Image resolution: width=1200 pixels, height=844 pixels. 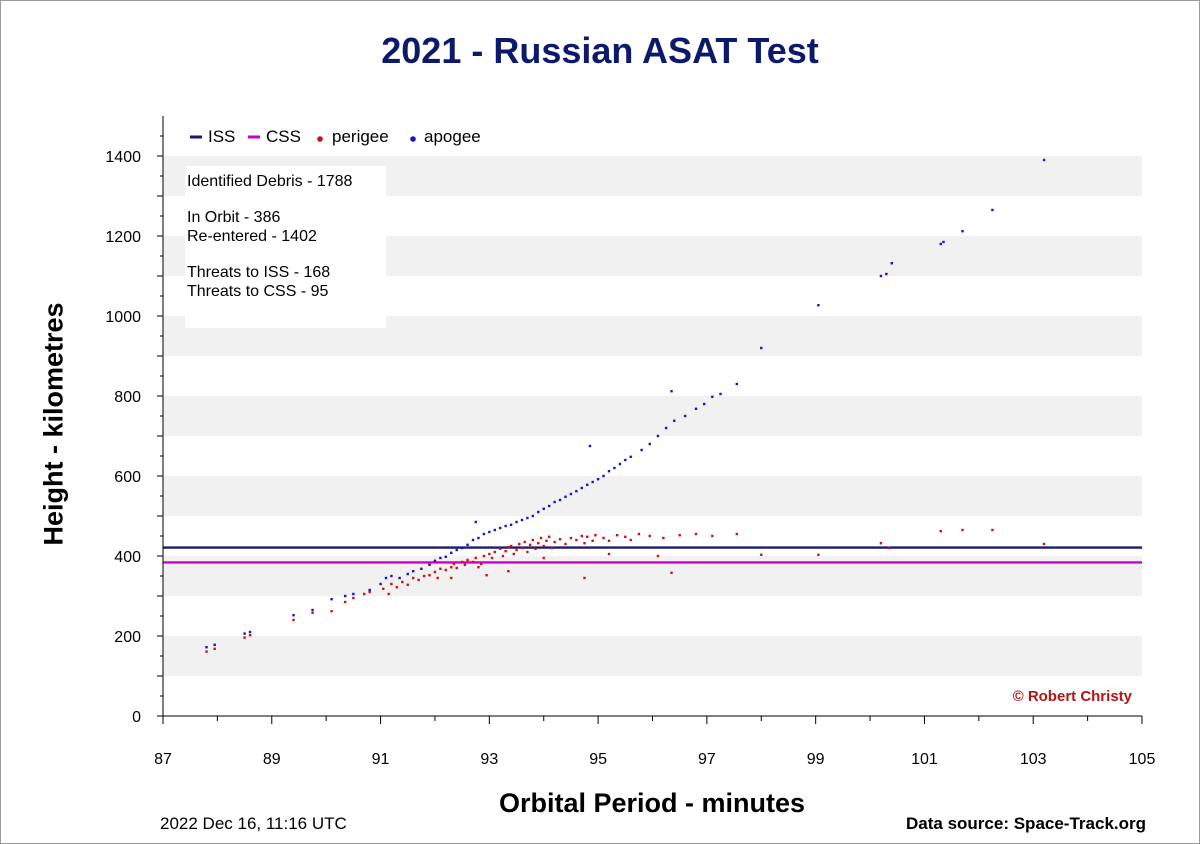 I want to click on y-axis-label: Height - kilometres, so click(x=53, y=424).